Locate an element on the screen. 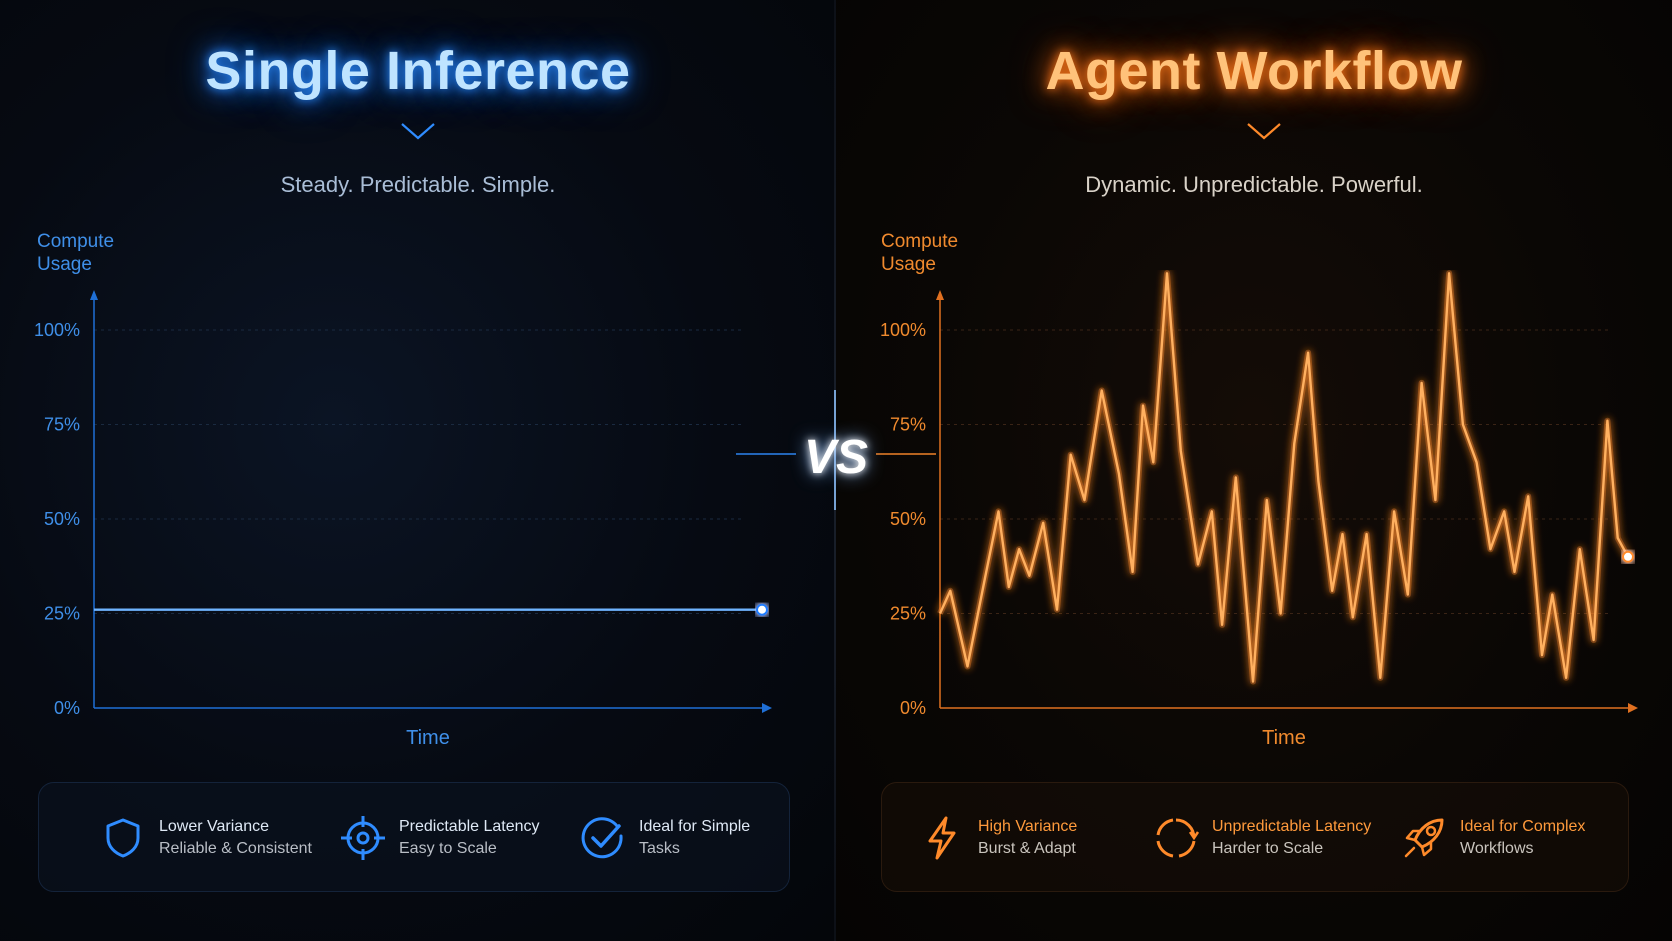  rocket-icon is located at coordinates (1424, 838).